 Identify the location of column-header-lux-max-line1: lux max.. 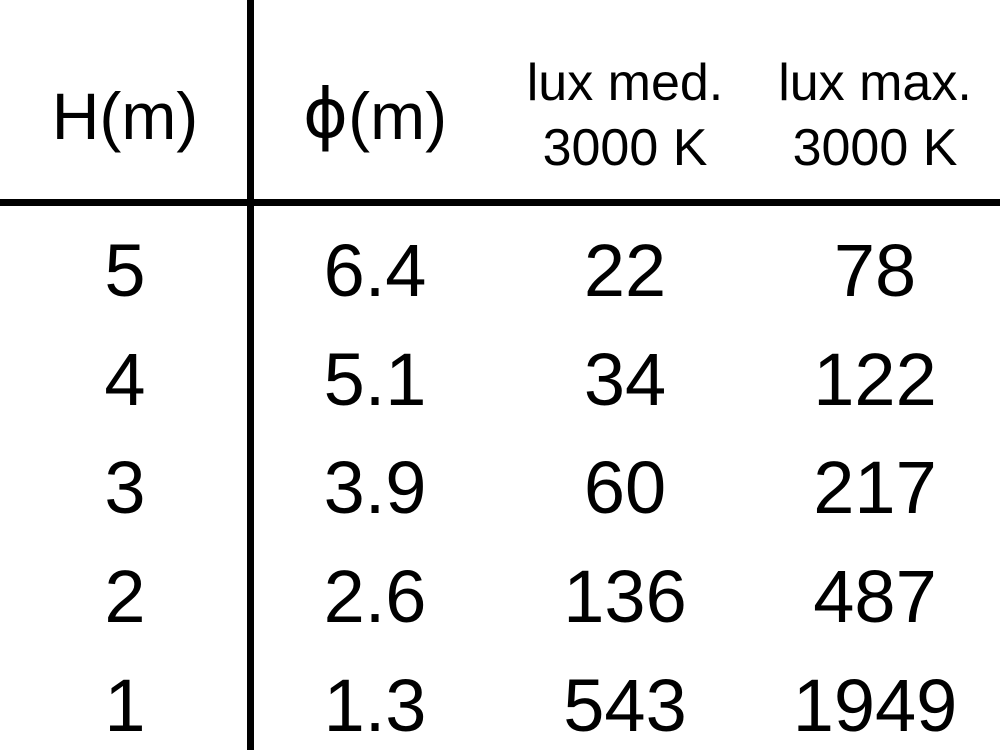
(875, 83).